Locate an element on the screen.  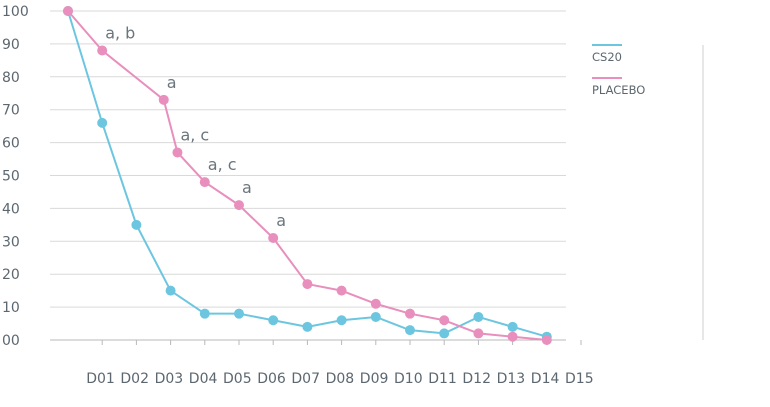
x-tick-label: D08 is located at coordinates (340, 379).